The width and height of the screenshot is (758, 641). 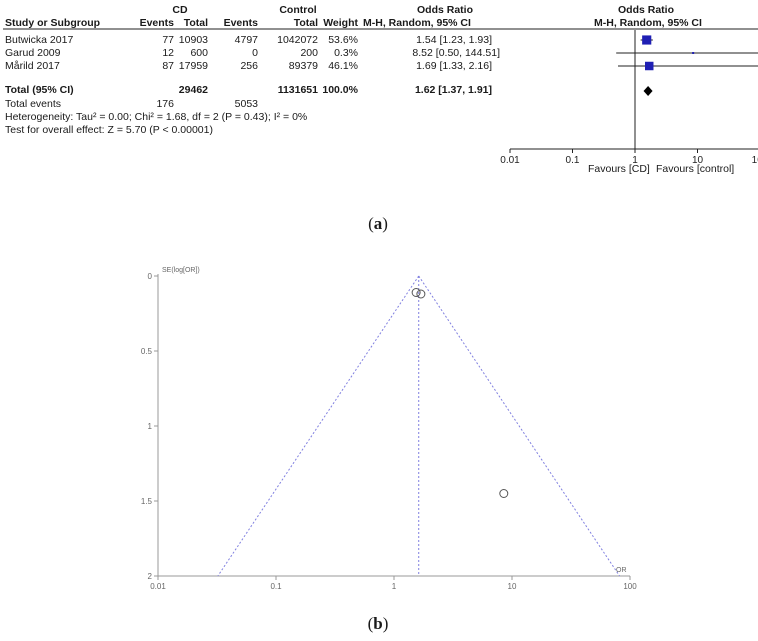 I want to click on total-ci-text: 1.62 [1.37, 1.91], so click(x=453, y=90).